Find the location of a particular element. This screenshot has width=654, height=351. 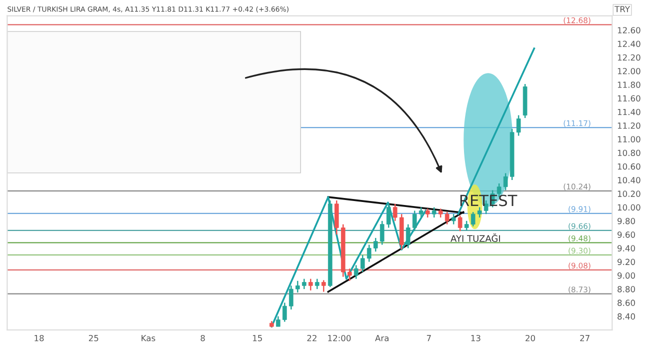

y-tick-label: 10.40 is located at coordinates (629, 180).